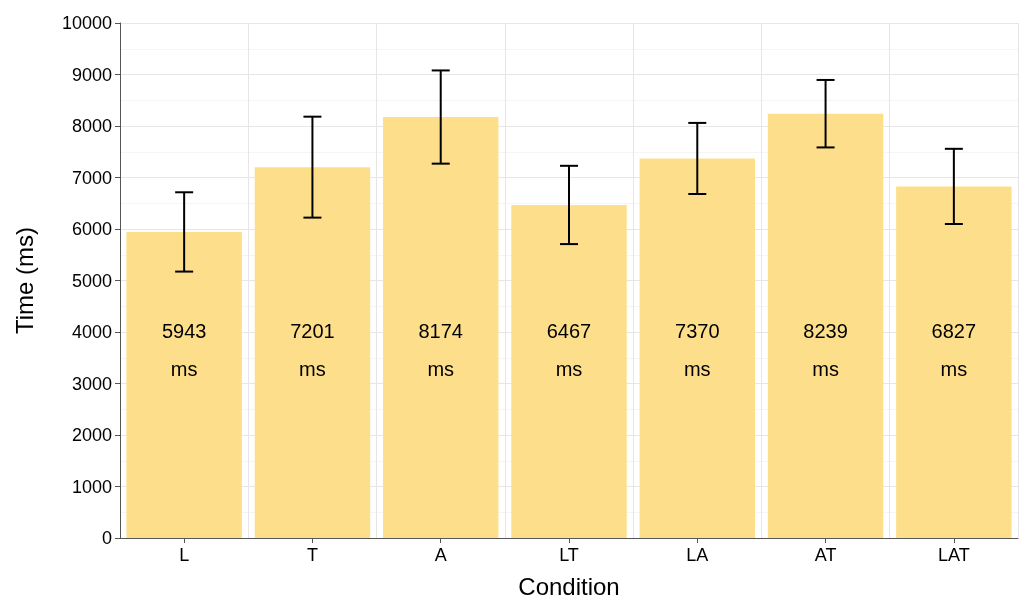 The height and width of the screenshot is (603, 1023). What do you see at coordinates (91, 486) in the screenshot?
I see `y-tick-label: 1000` at bounding box center [91, 486].